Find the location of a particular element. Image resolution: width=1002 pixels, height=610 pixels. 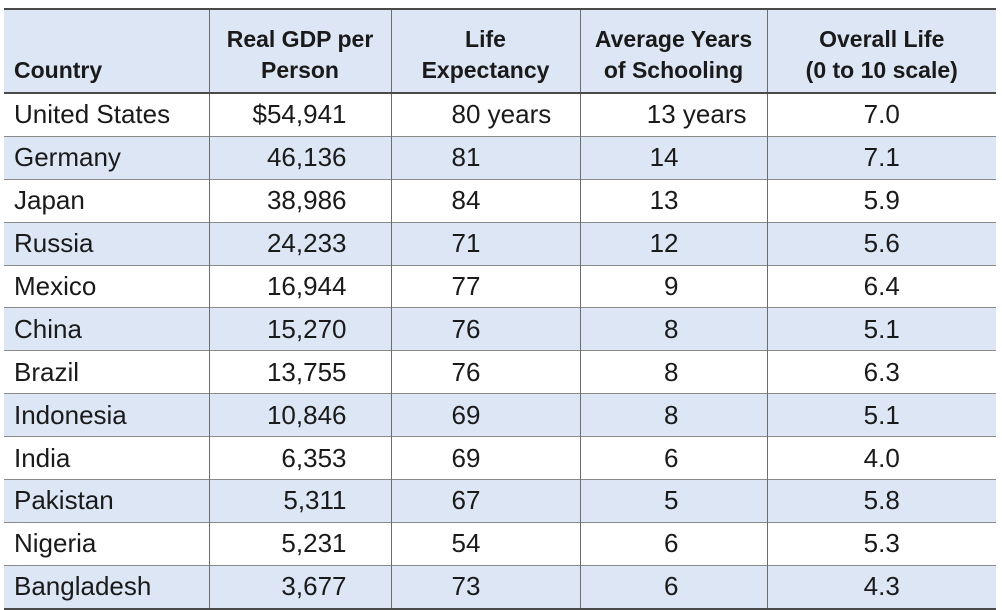

cell-life-expectancy: 81 is located at coordinates (485, 157).